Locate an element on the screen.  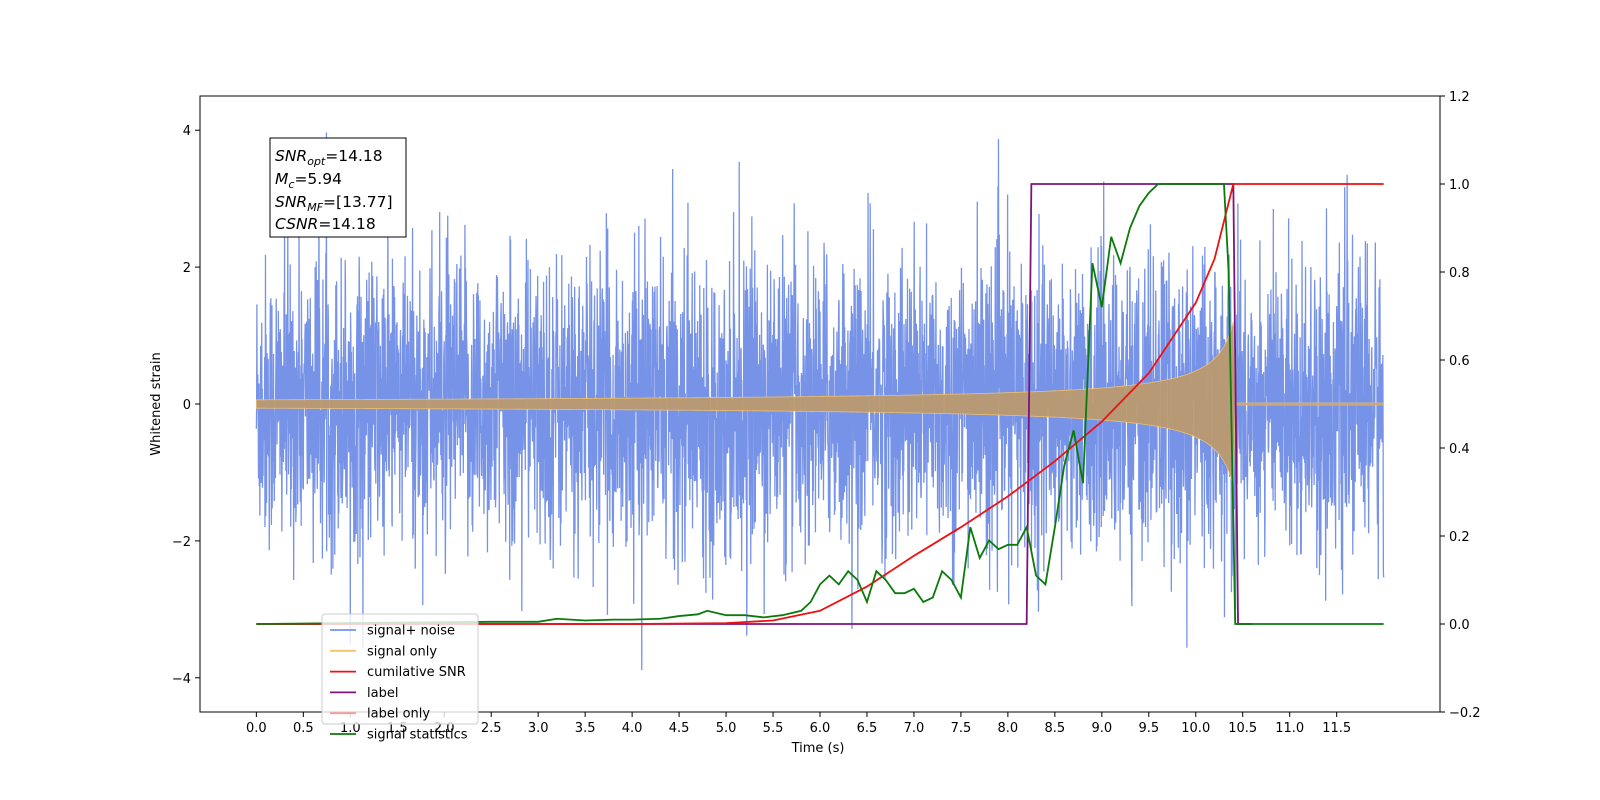
legend-frame is located at coordinates (400, 669).